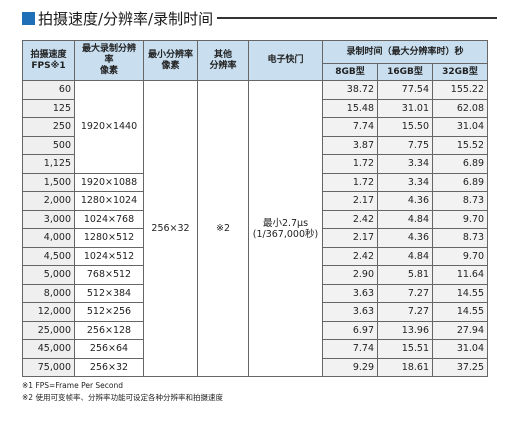  Describe the element at coordinates (48, 65) in the screenshot. I see `cell-line: FPS※1` at that location.